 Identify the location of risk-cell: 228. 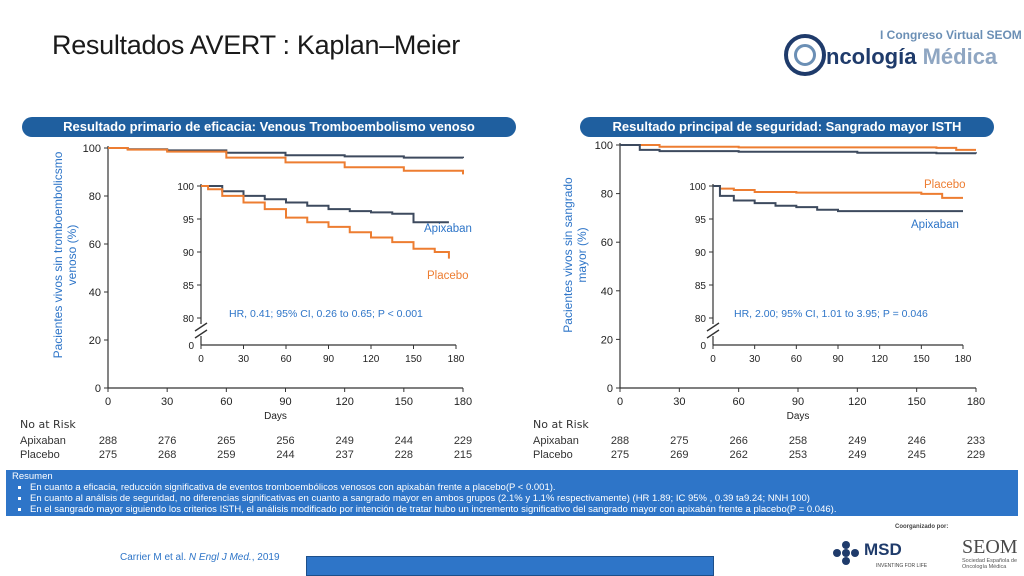
(404, 455).